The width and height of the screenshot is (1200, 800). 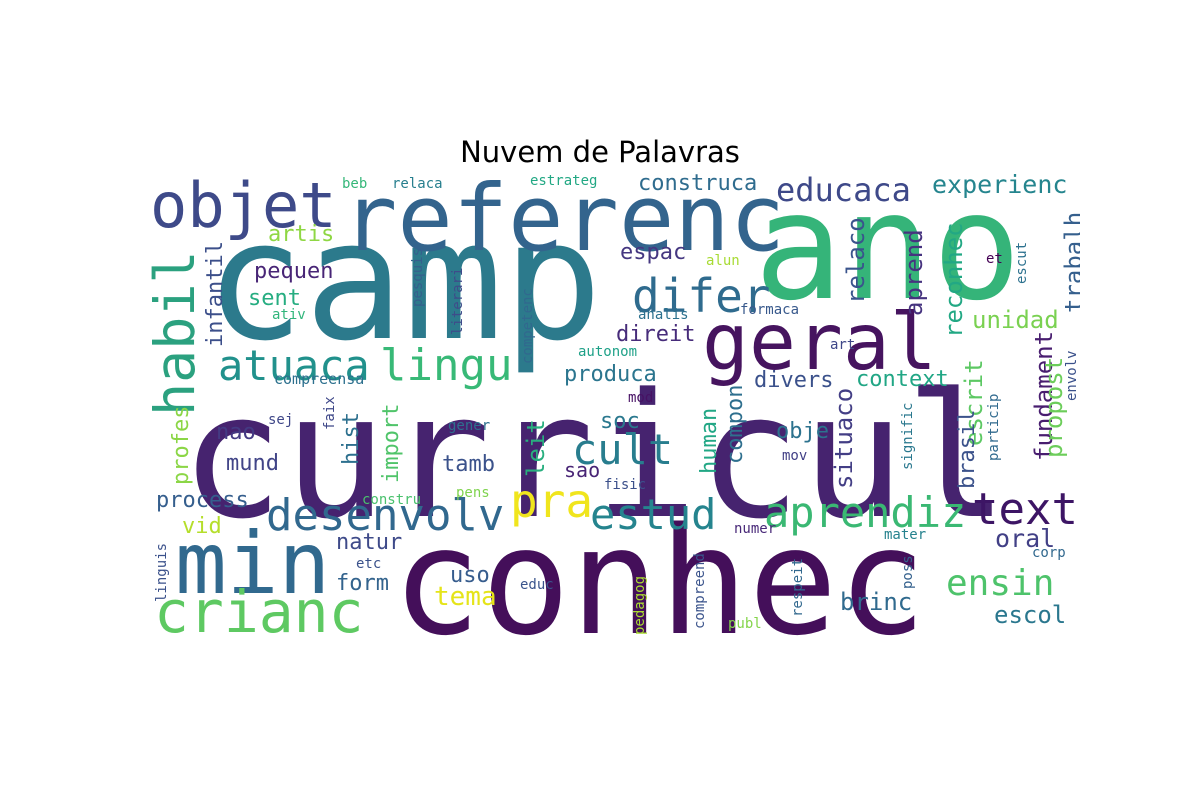 I want to click on word-text: text, so click(x=1025, y=509).